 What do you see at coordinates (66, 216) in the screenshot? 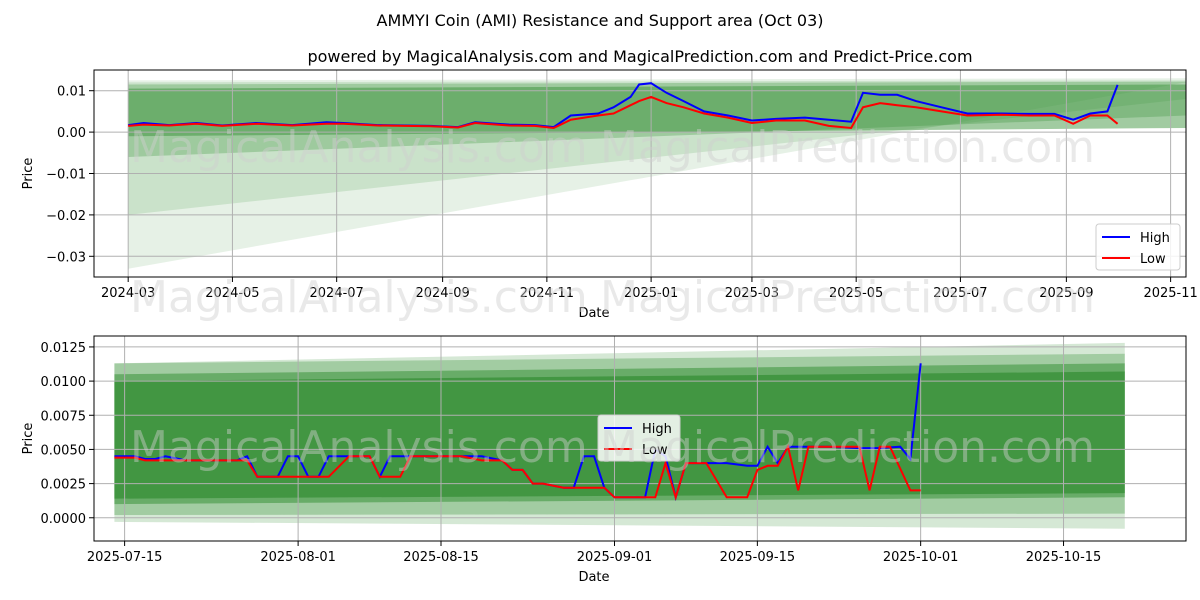
I see `y-tick-label: −0.02` at bounding box center [66, 216].